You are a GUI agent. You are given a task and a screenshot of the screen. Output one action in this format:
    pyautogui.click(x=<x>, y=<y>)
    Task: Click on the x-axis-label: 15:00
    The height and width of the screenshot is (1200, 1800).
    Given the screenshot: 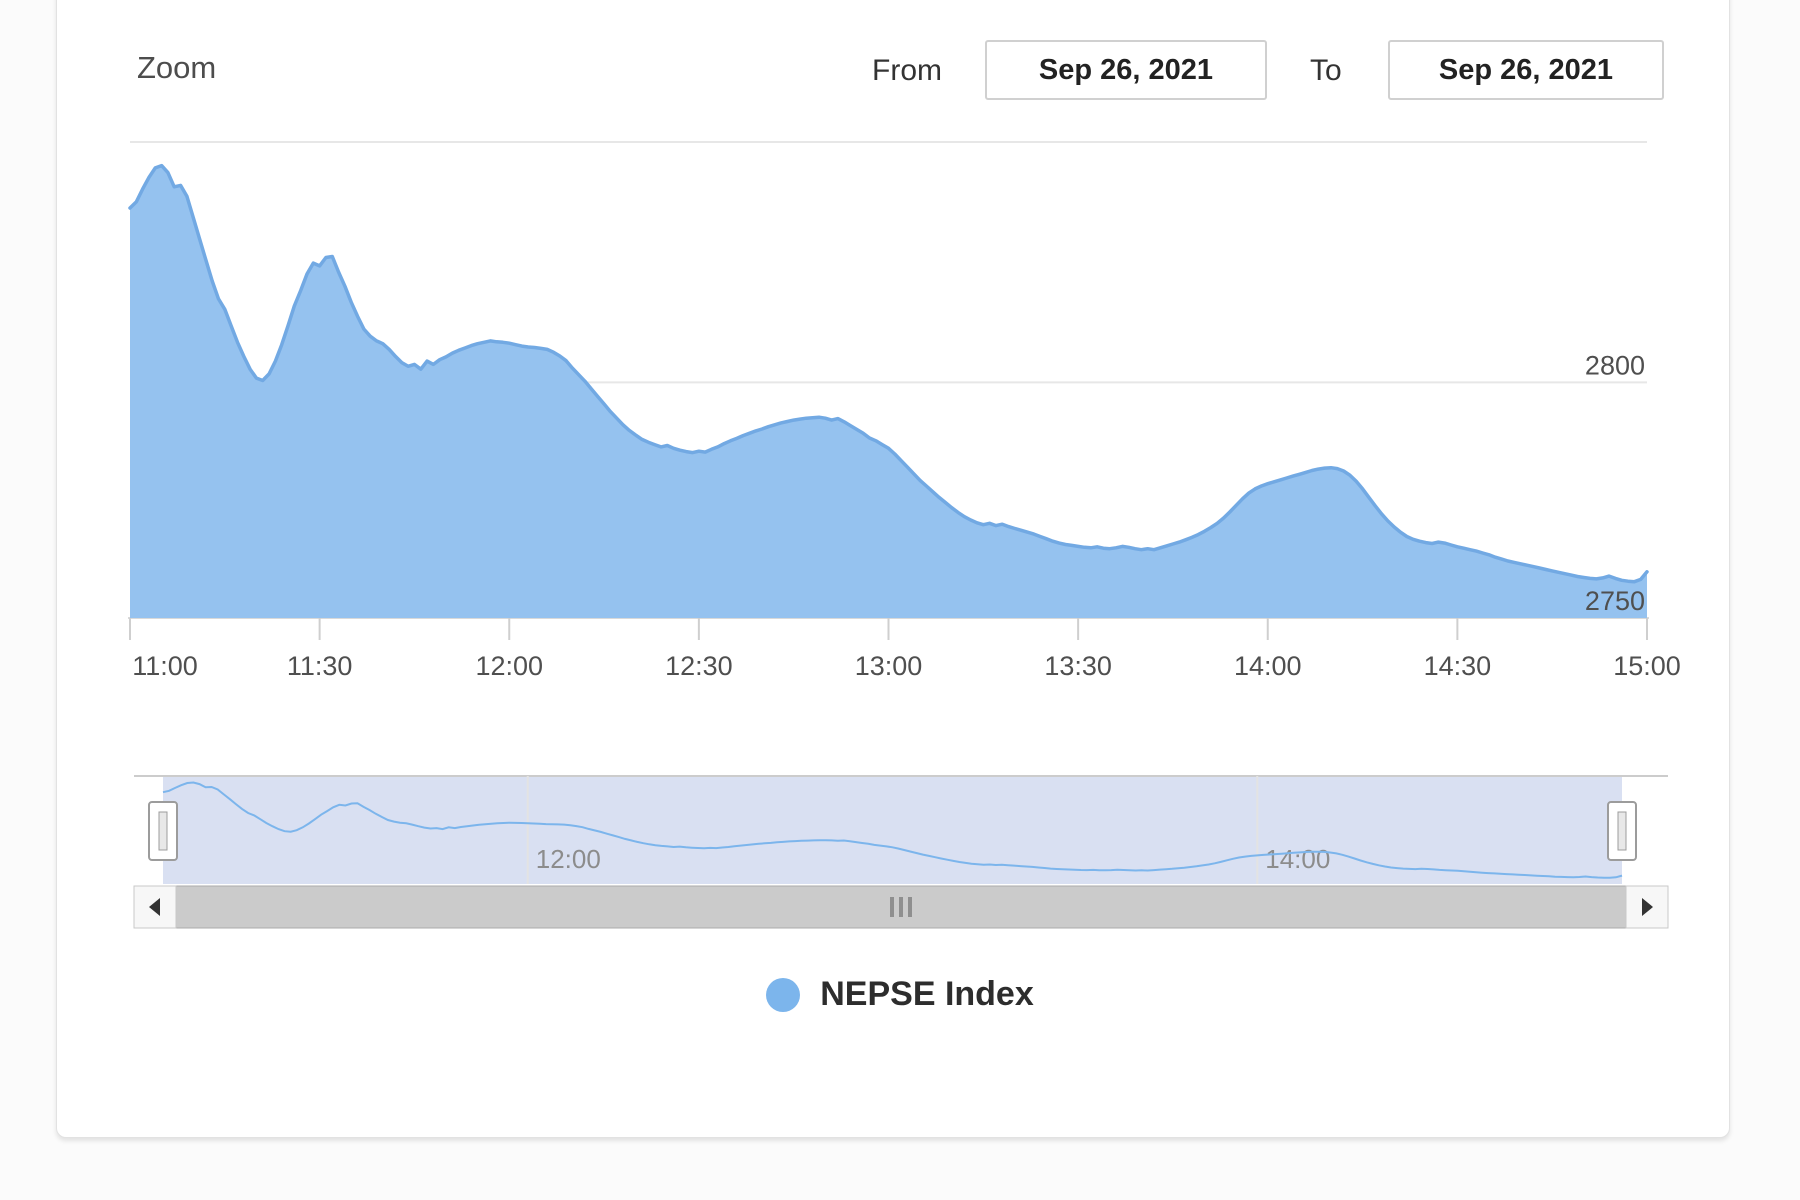 What is the action you would take?
    pyautogui.click(x=1647, y=666)
    